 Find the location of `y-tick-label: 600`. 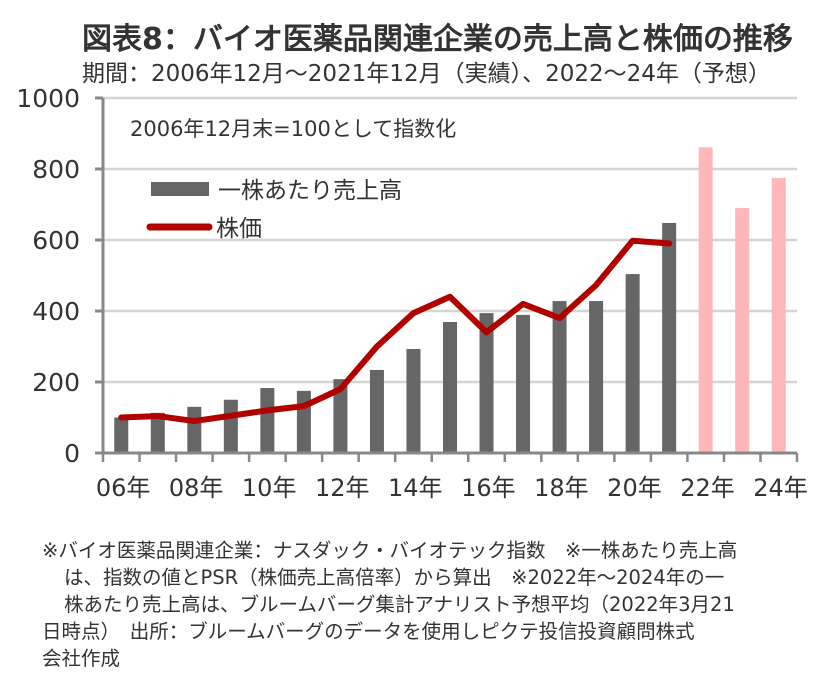

y-tick-label: 600 is located at coordinates (56, 240).